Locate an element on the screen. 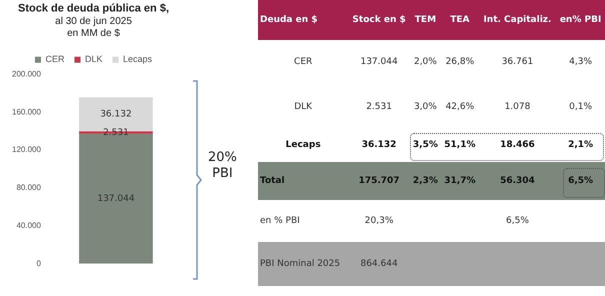  text: 20% PBI is located at coordinates (222, 166).